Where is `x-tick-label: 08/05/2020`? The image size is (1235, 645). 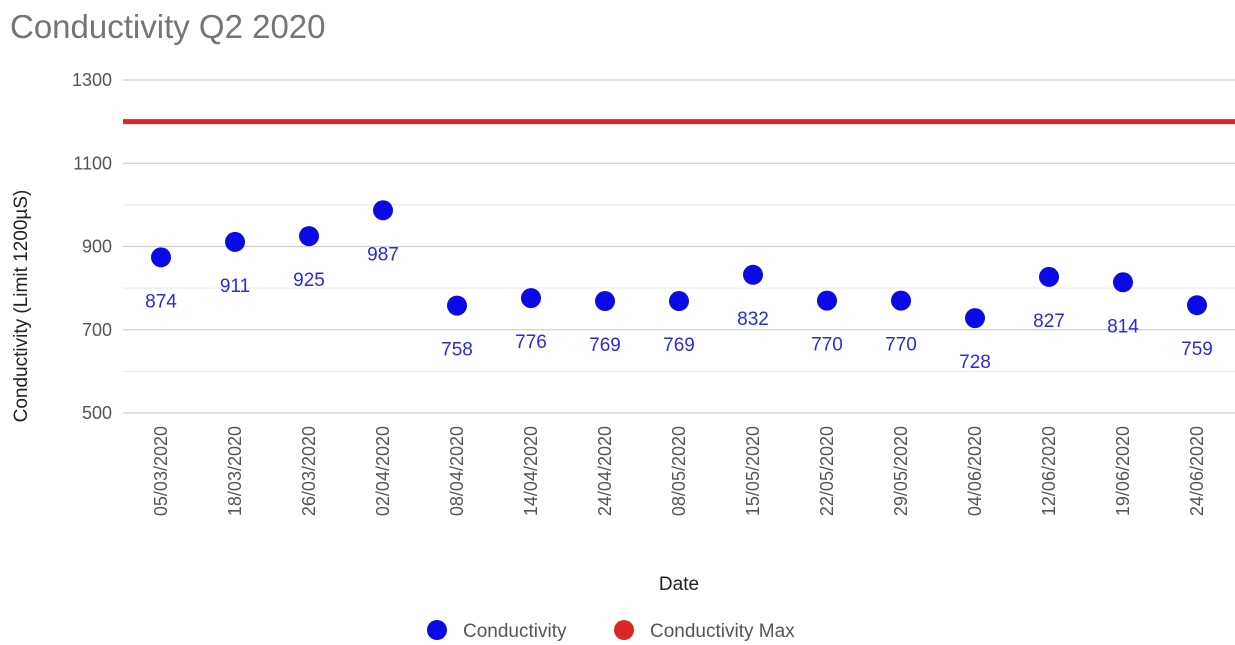
x-tick-label: 08/05/2020 is located at coordinates (679, 471).